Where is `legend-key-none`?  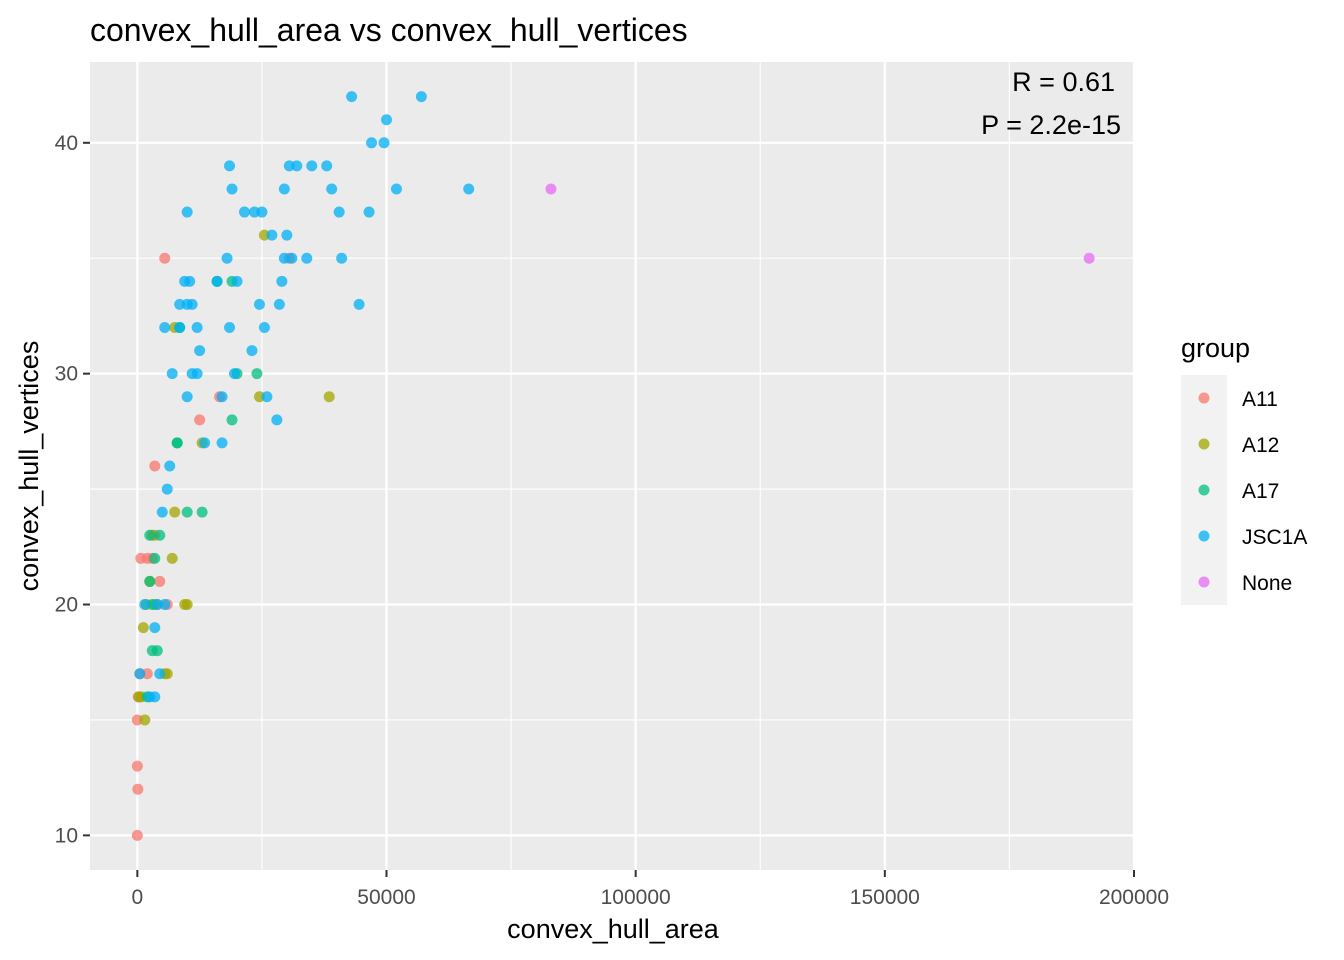 legend-key-none is located at coordinates (1204, 582).